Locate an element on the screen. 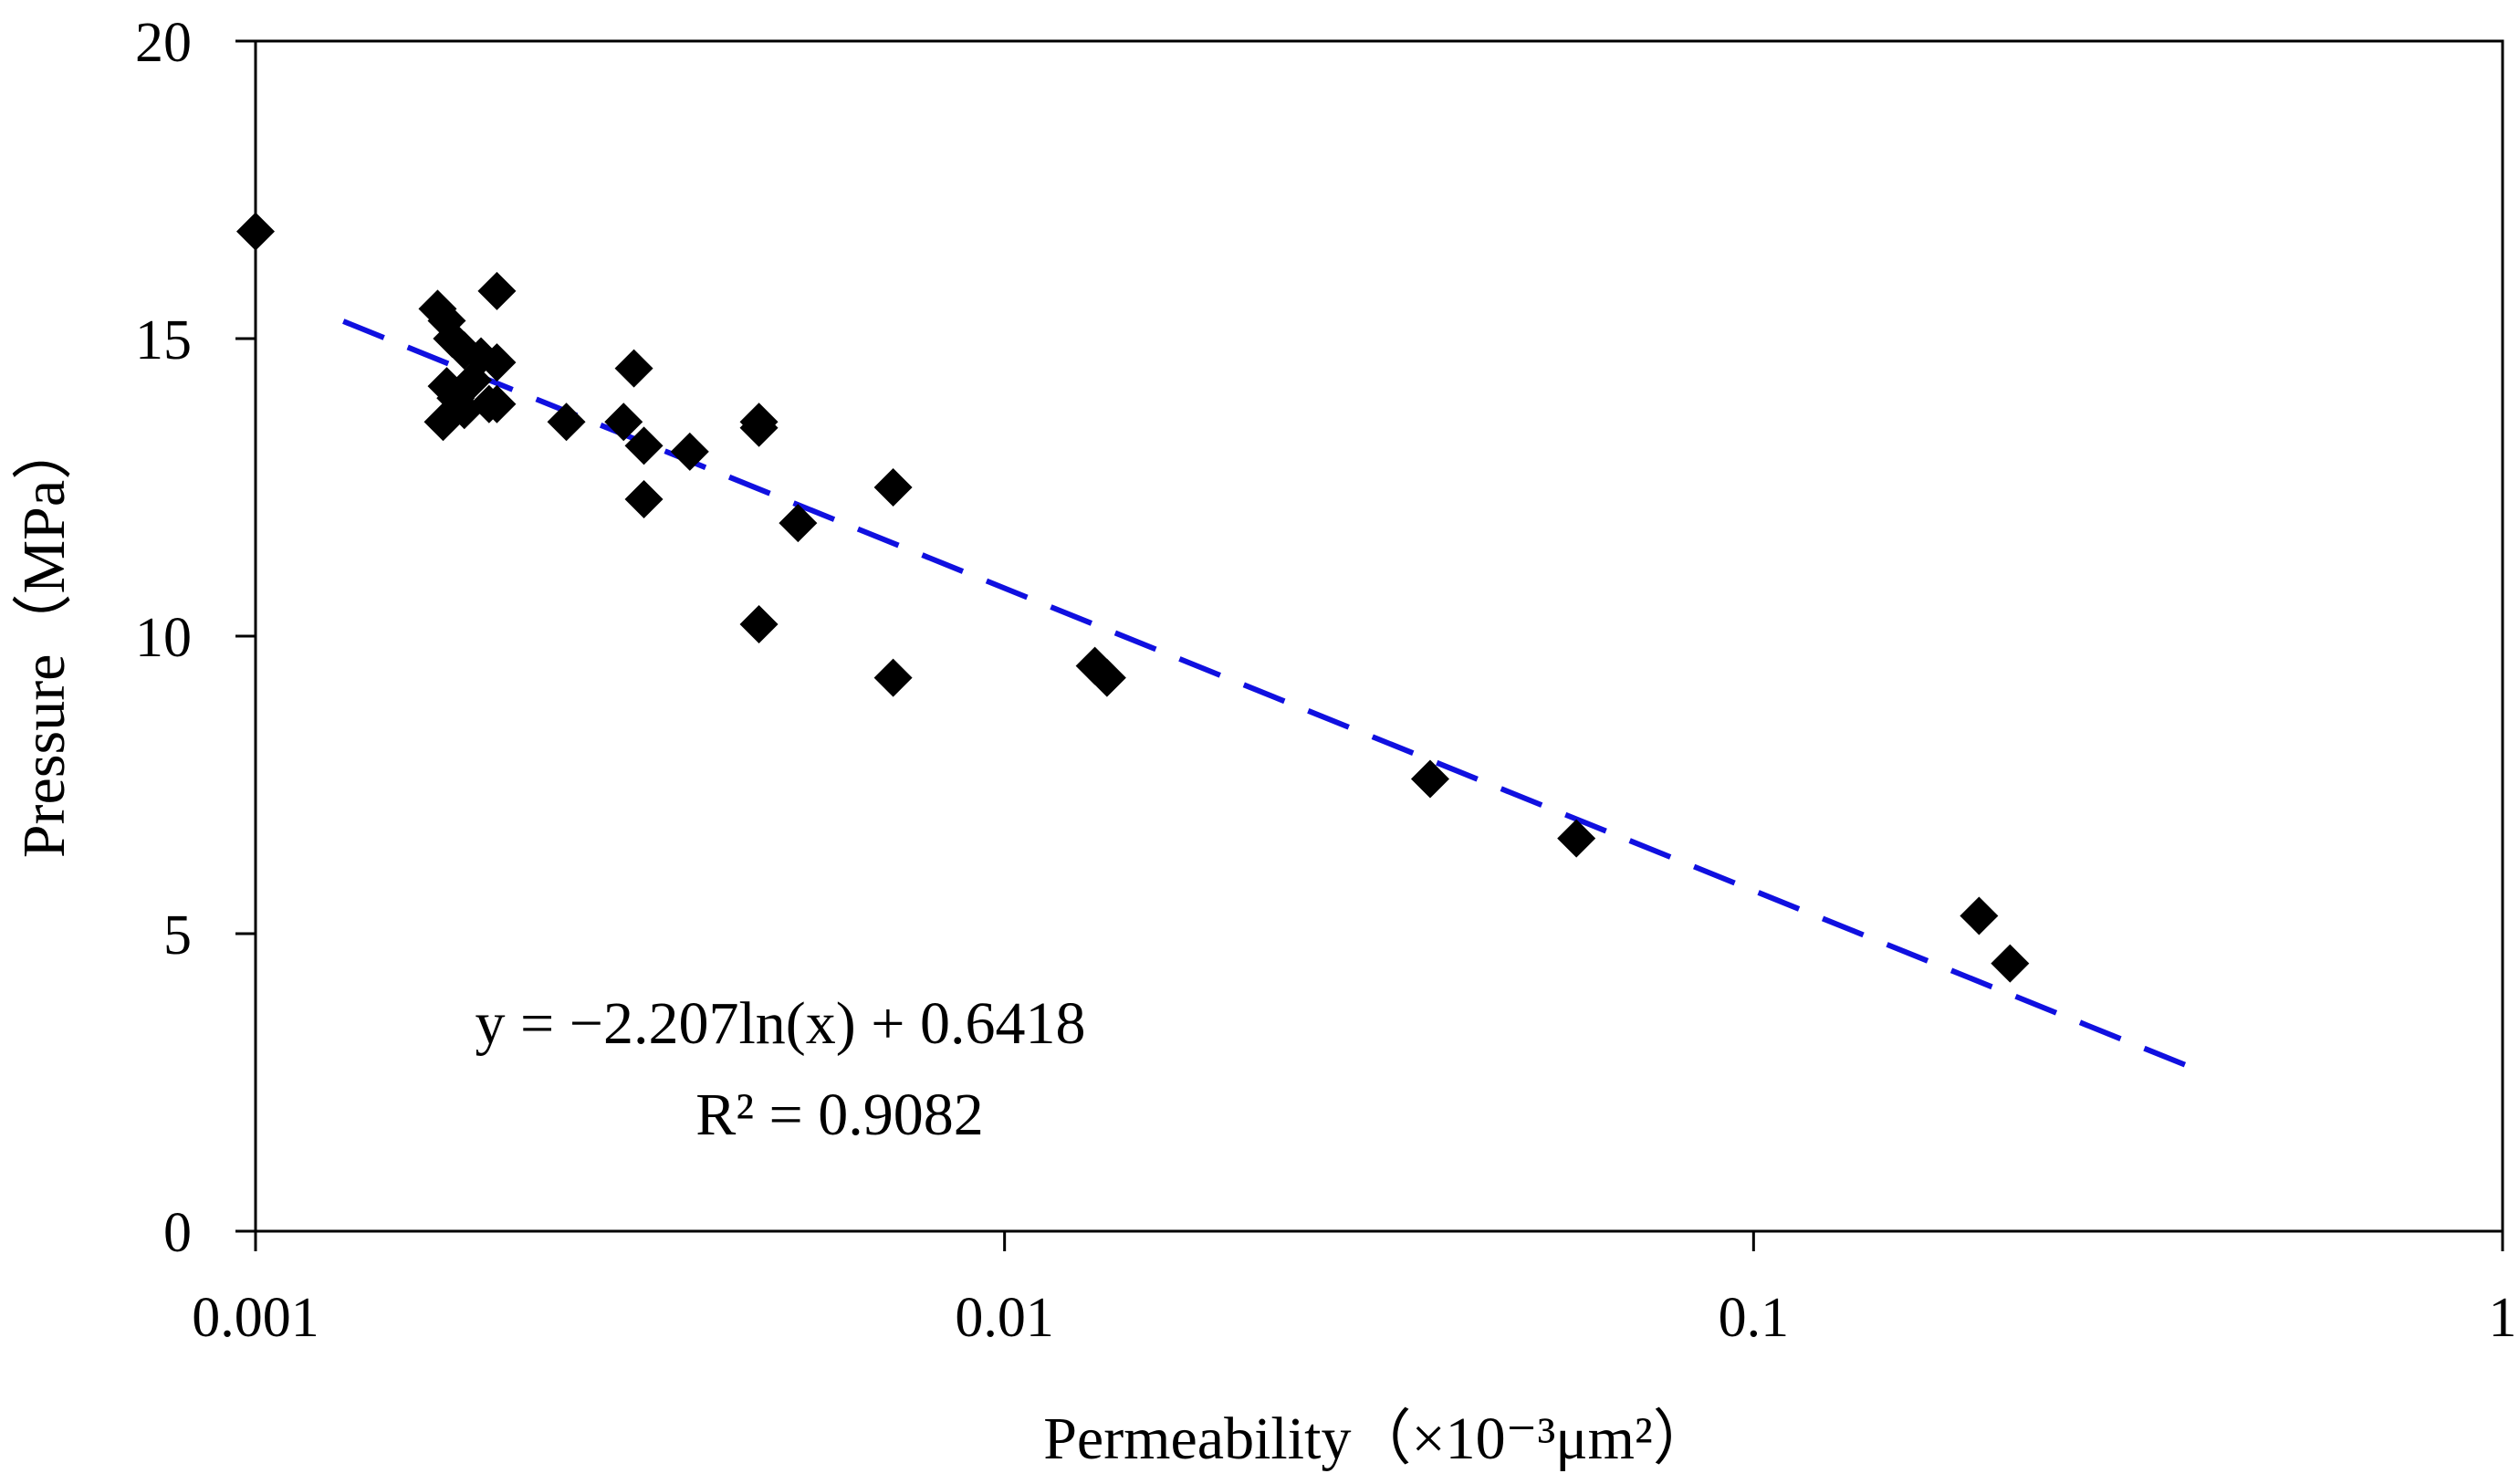 The image size is (2519, 1484). x-axis-ticks is located at coordinates (1379, 1241).